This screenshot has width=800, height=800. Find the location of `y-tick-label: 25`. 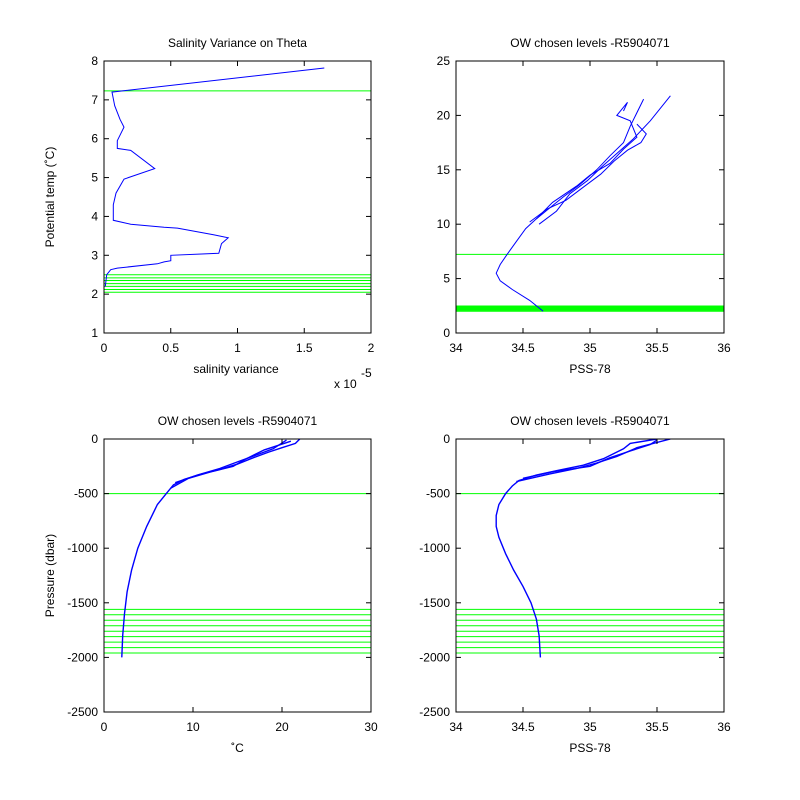

y-tick-label: 25 is located at coordinates (444, 61).